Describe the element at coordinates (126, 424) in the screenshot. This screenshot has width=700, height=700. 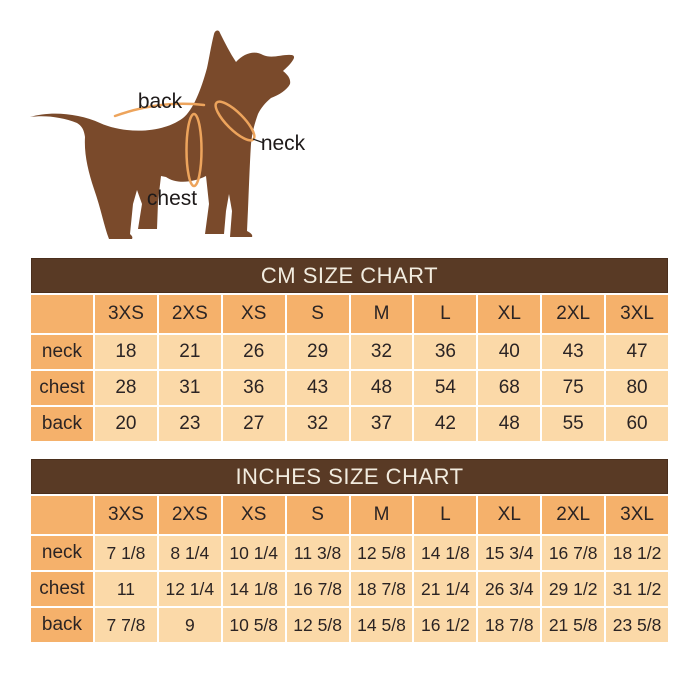
I see `value-cell: 20` at that location.